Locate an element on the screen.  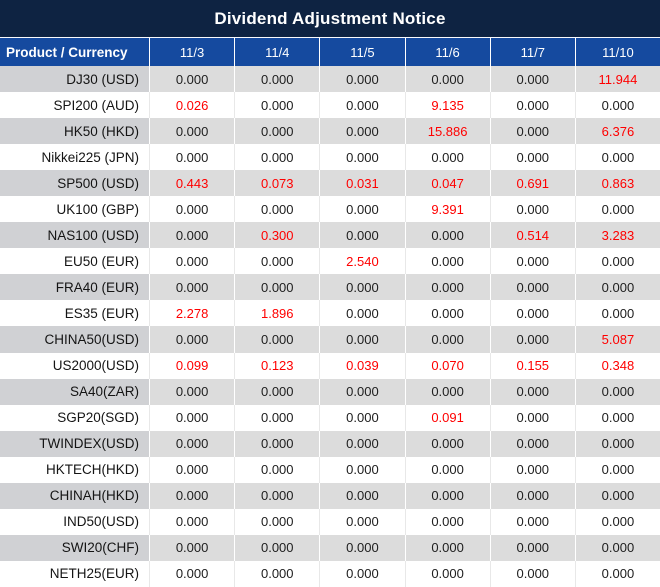
date-header-col-5: 11/7 is located at coordinates (532, 52).